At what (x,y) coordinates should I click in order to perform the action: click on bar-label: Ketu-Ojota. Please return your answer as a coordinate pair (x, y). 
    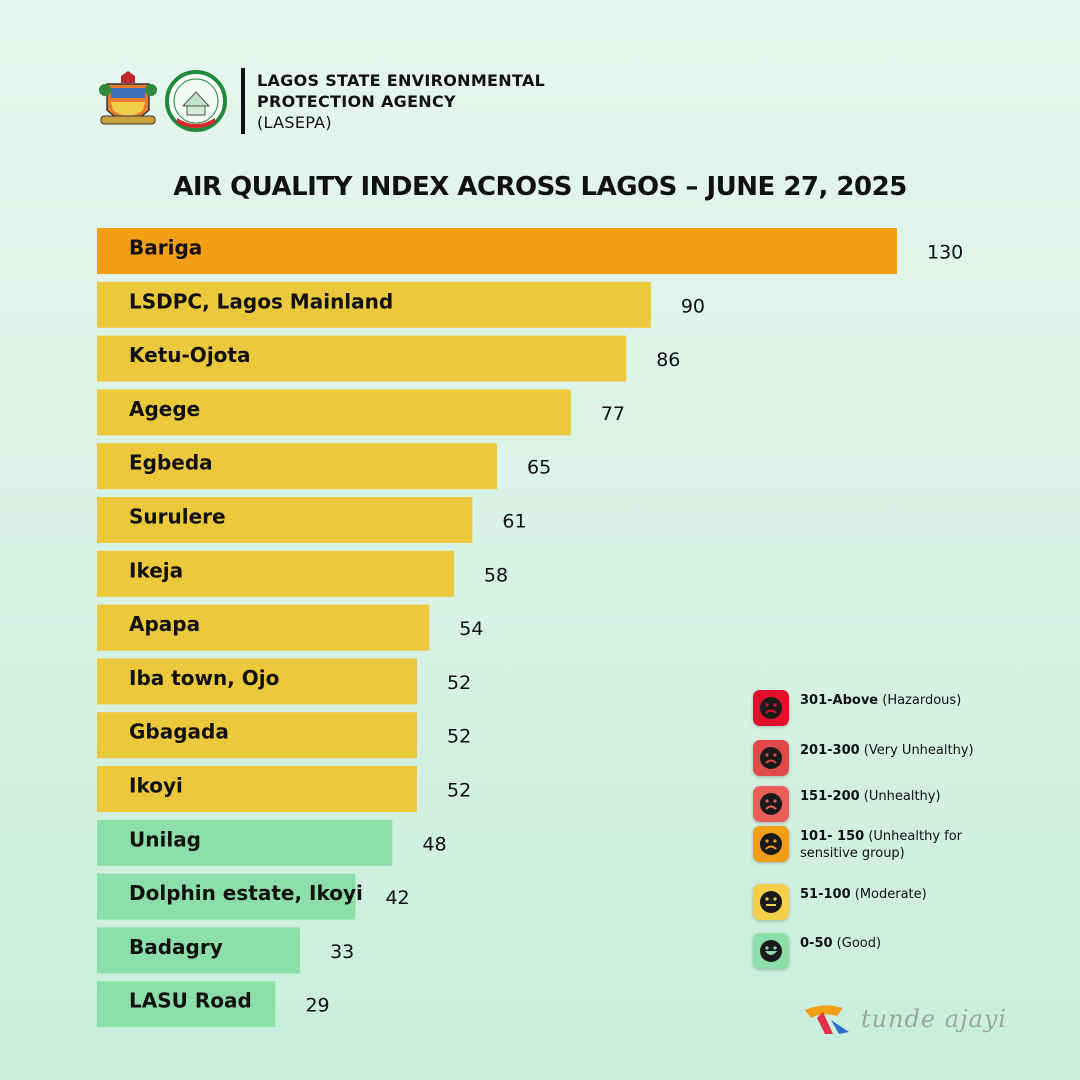
    Looking at the image, I should click on (189, 355).